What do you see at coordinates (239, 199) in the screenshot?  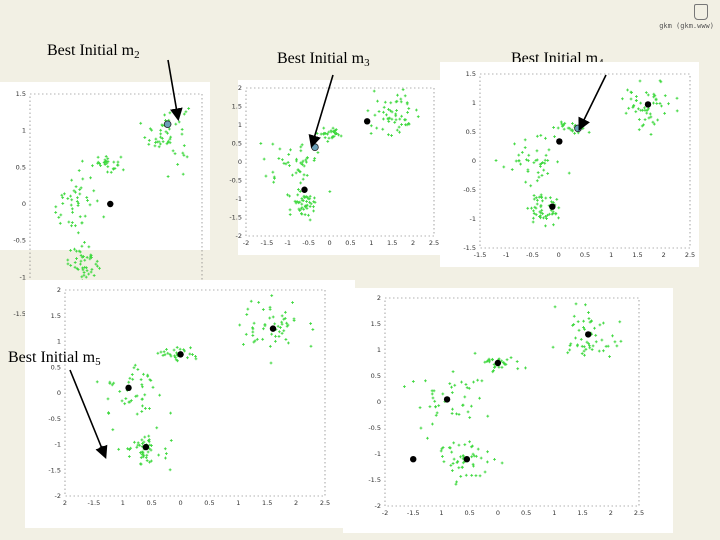 I see `y-tick-label: -1` at bounding box center [239, 199].